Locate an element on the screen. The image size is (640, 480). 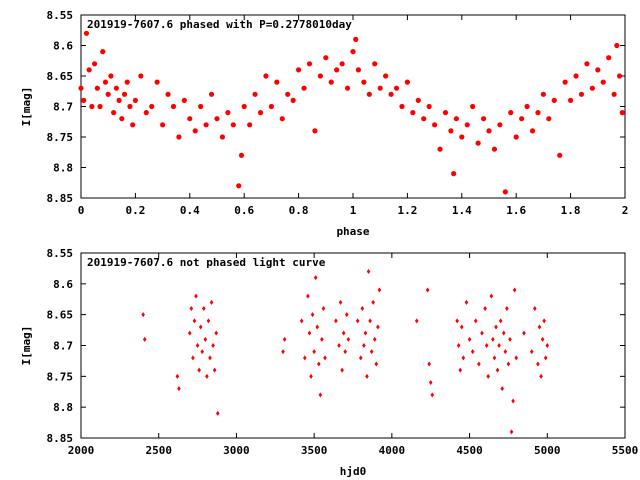
y-tick-label: 8.65 is located at coordinates (60, 315).